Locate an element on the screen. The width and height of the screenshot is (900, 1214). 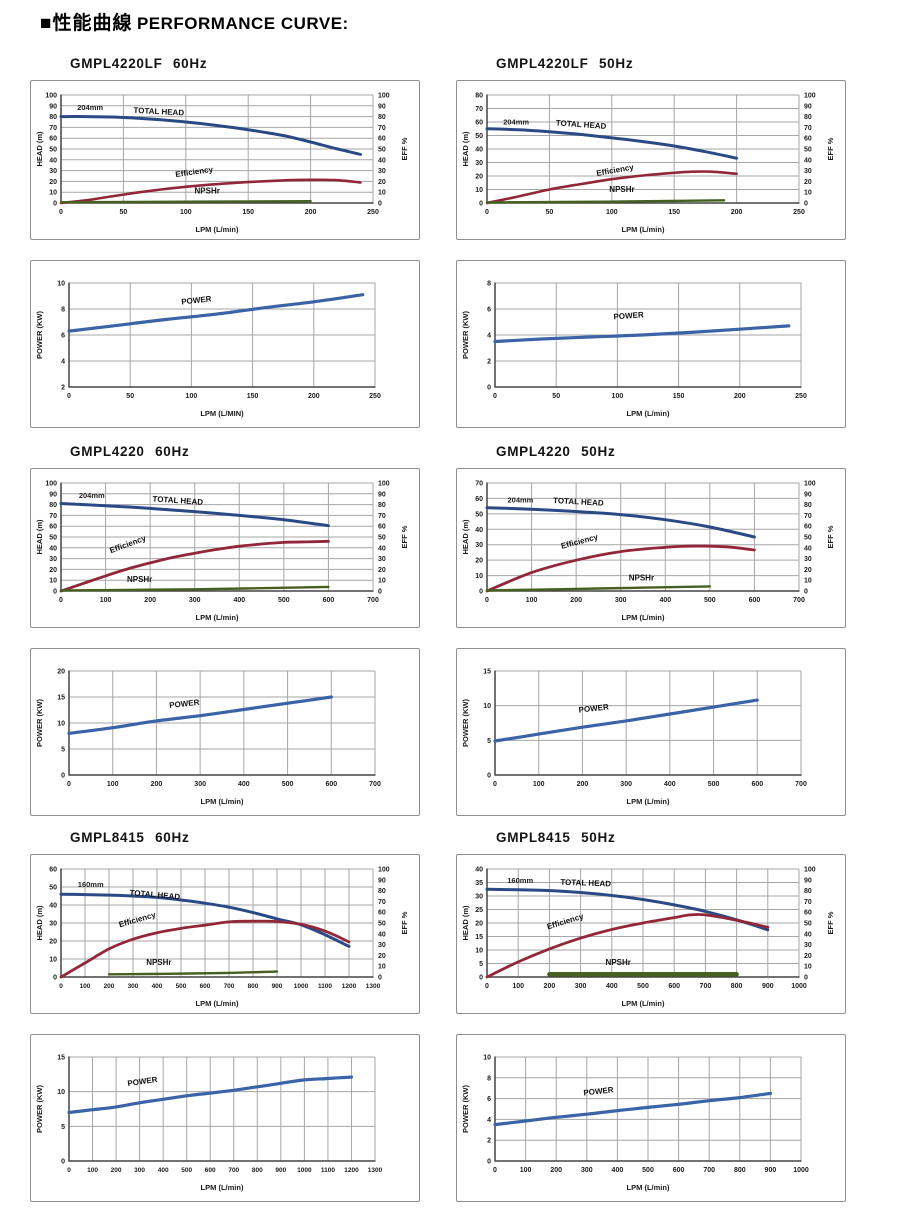
svg-text: 200 is located at coordinates (109, 986).